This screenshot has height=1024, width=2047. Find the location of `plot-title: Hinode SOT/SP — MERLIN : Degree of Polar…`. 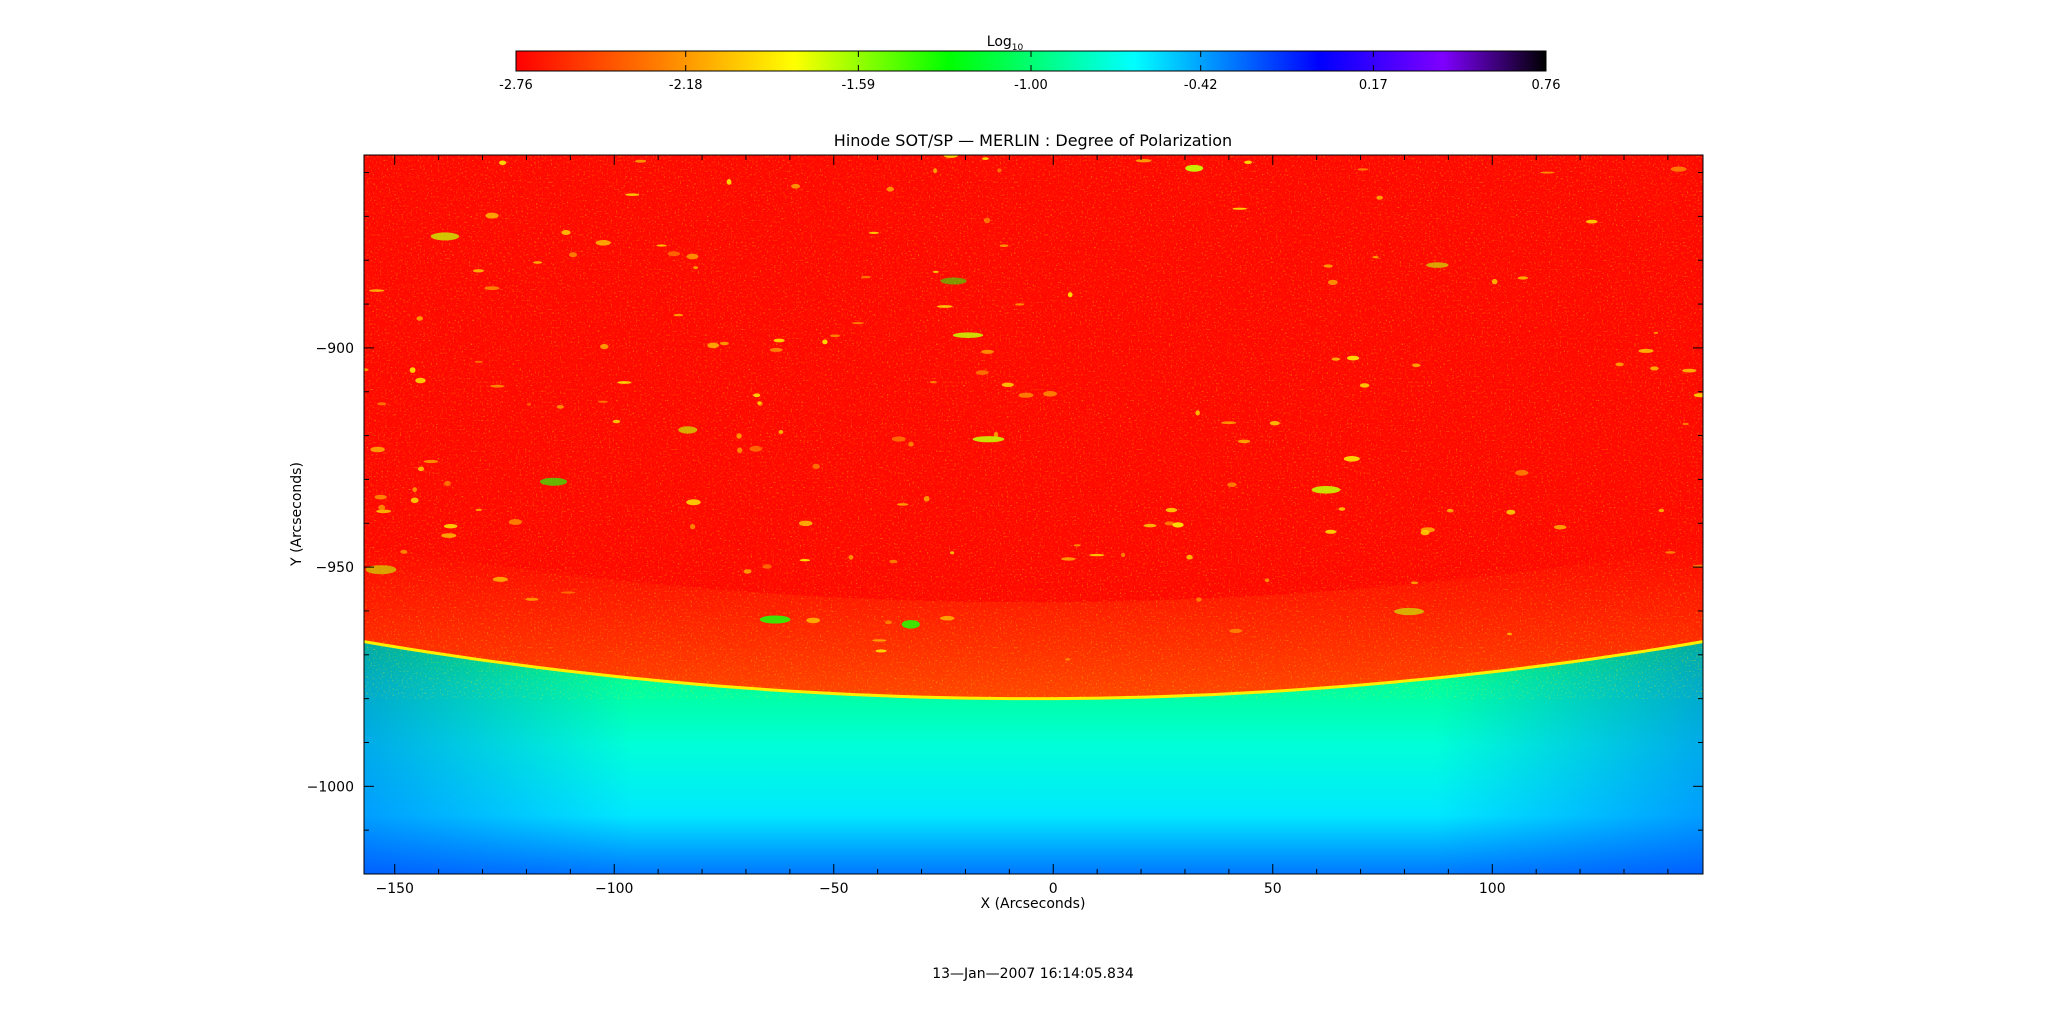

plot-title: Hinode SOT/SP — MERLIN : Degree of Polar… is located at coordinates (1033, 140).